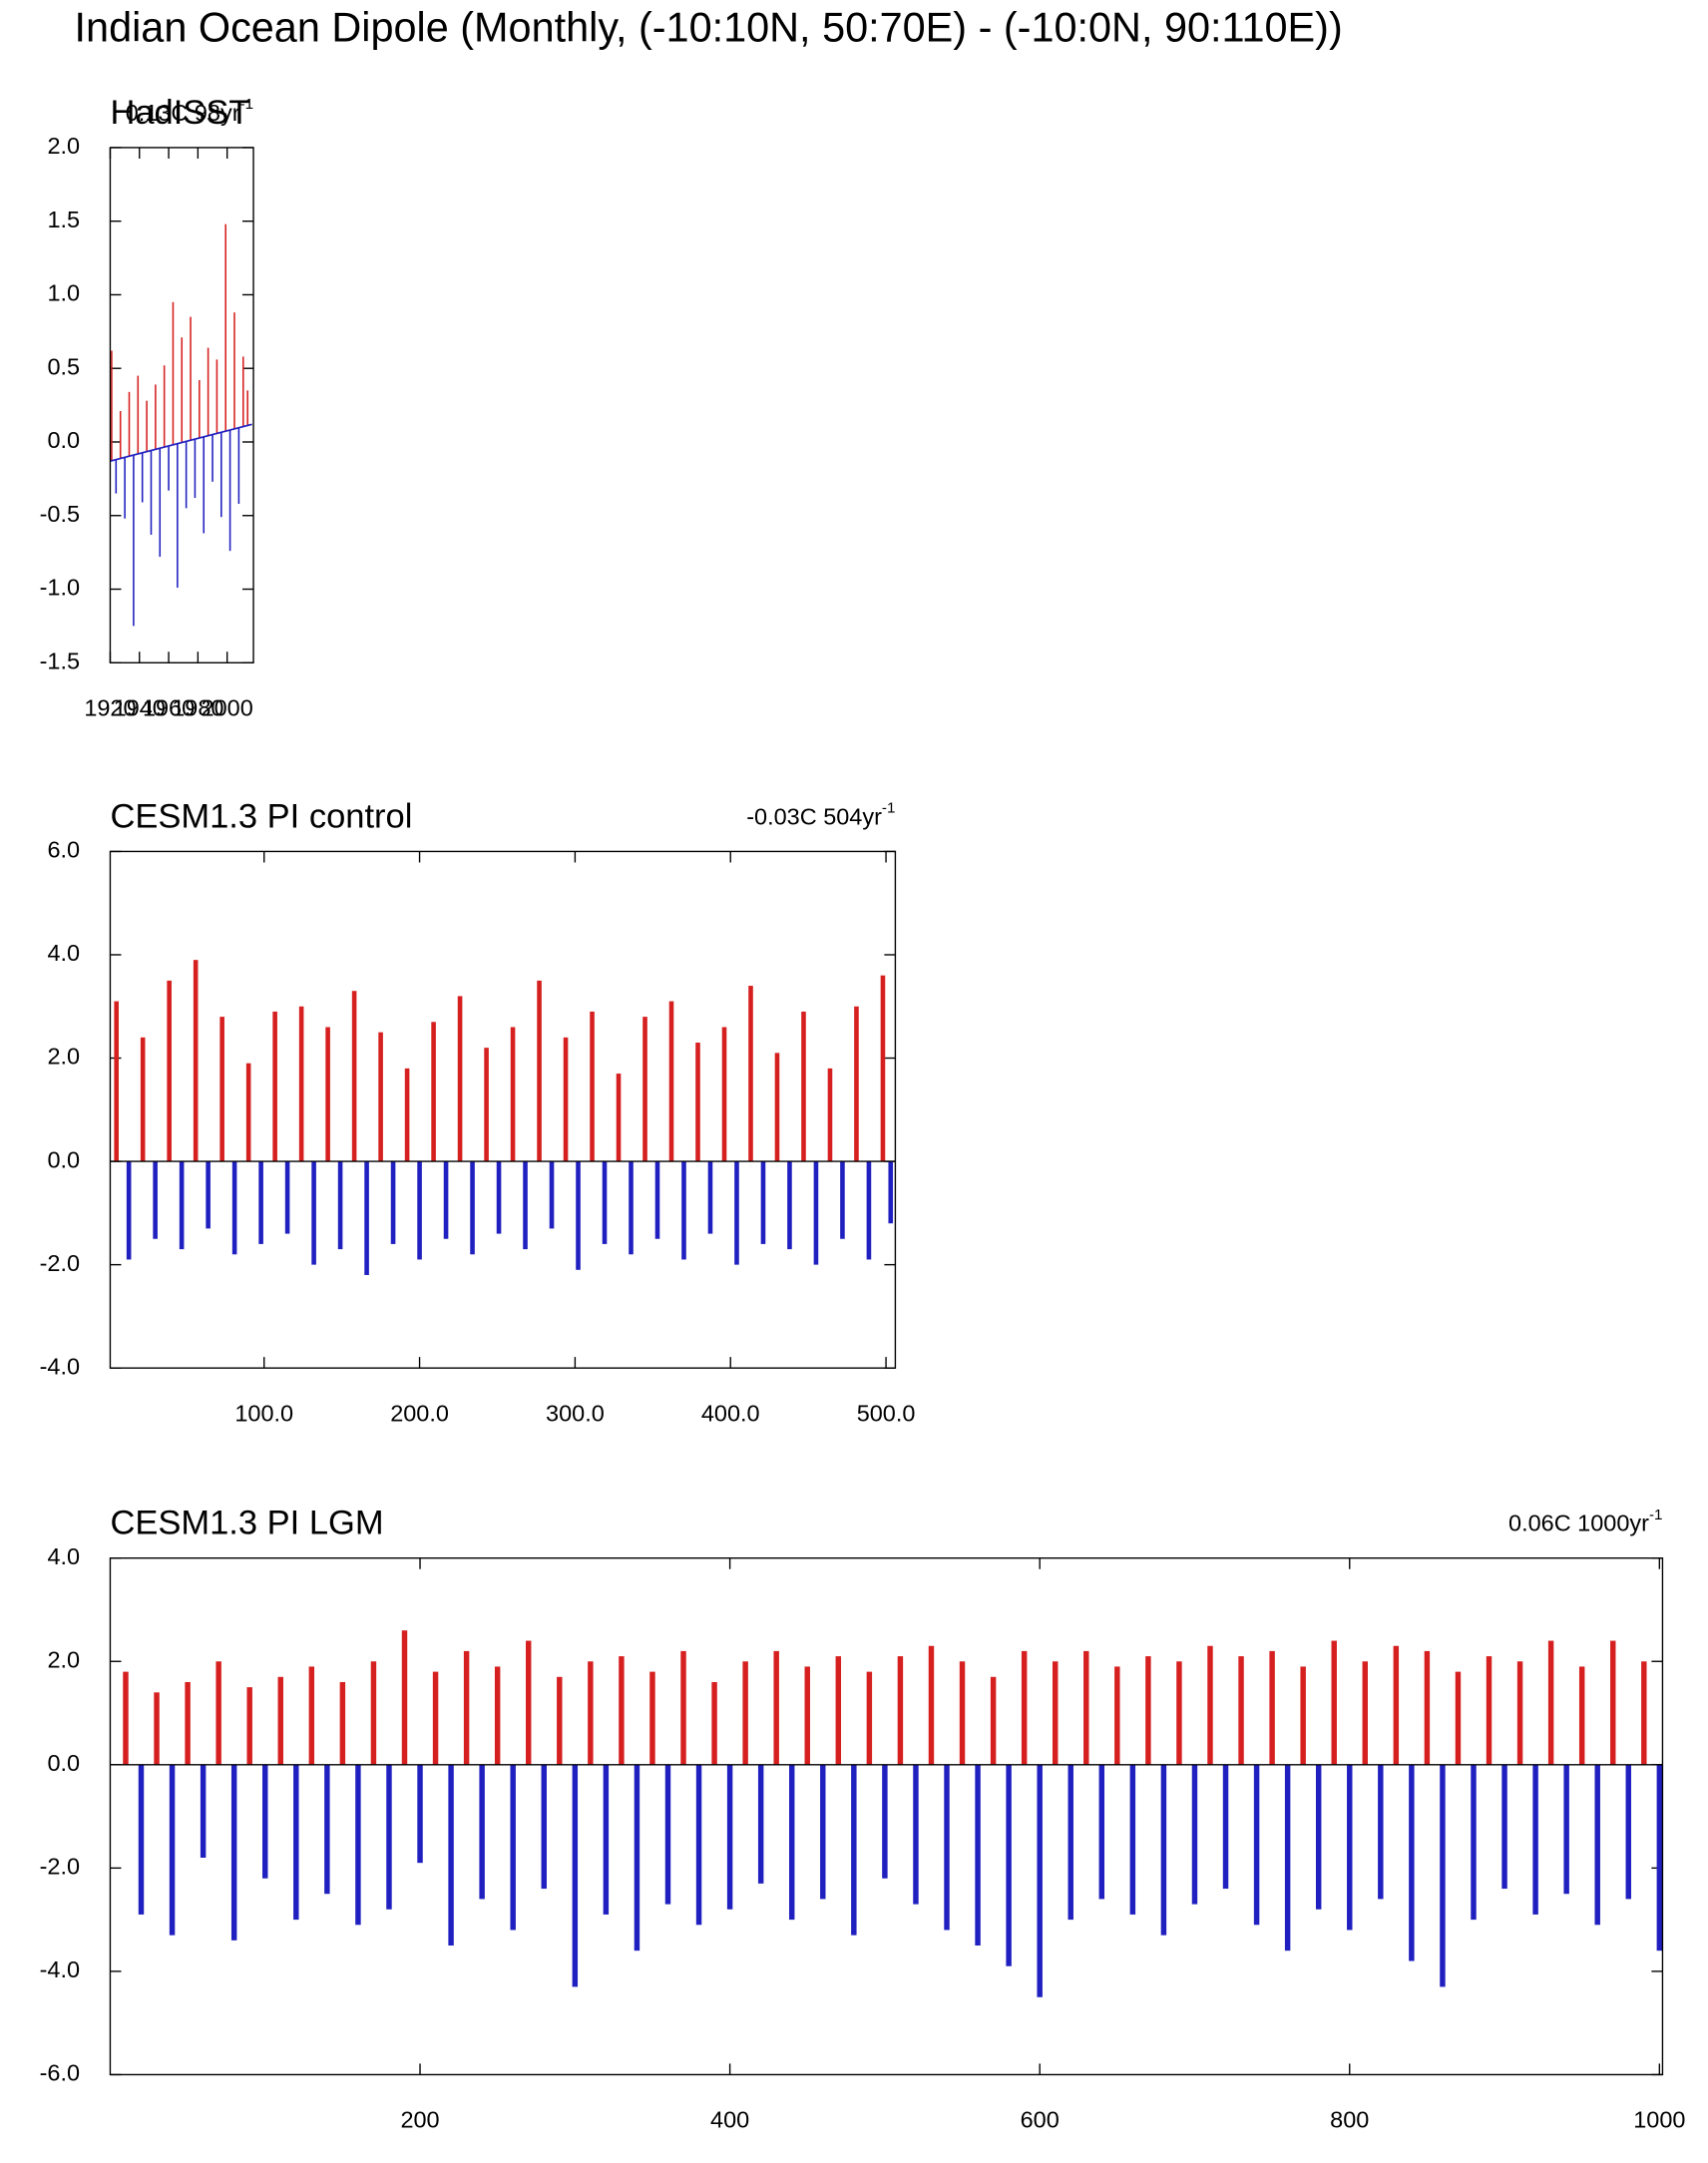 The width and height of the screenshot is (1708, 2163). I want to click on y-tick-label: 1.0, so click(63, 293).